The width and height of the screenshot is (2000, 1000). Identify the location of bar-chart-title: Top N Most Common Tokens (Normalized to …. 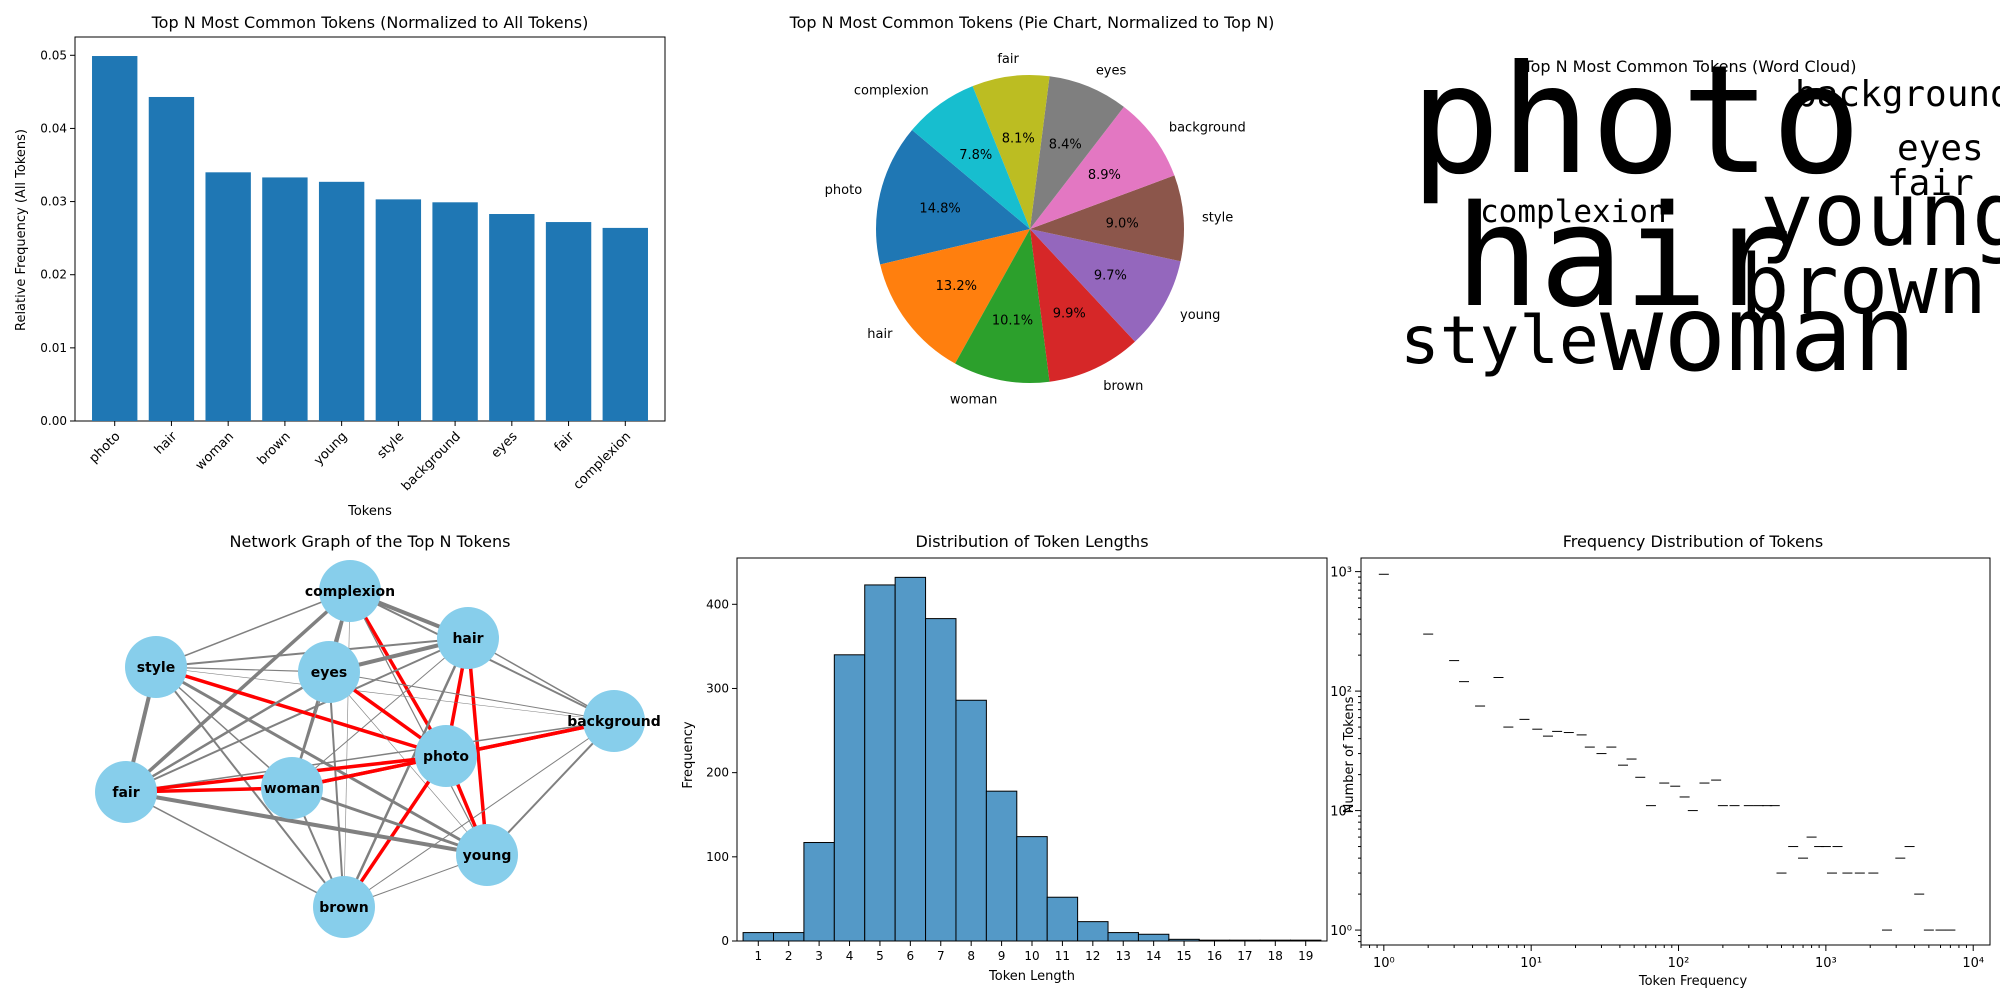
(370, 22).